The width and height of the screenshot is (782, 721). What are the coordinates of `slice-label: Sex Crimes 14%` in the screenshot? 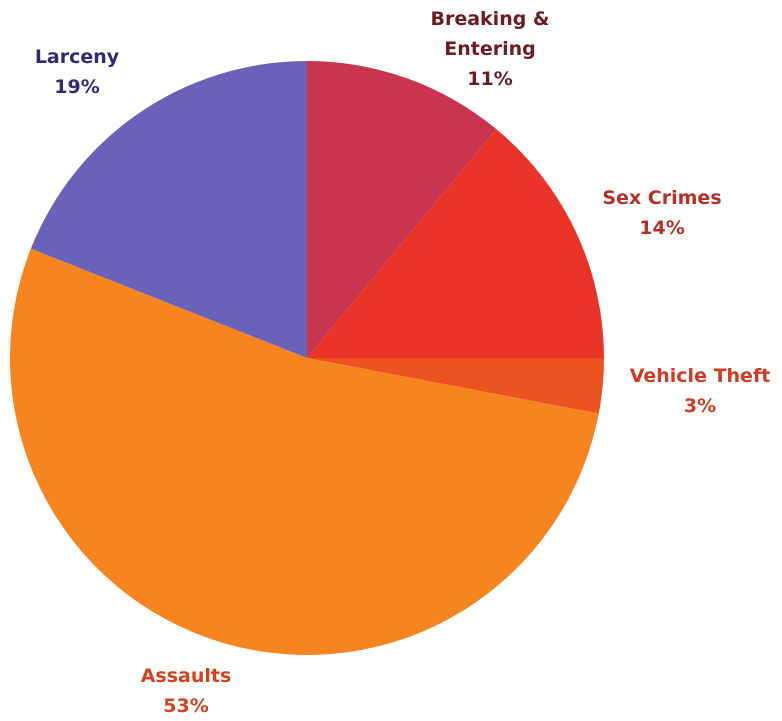 It's located at (661, 213).